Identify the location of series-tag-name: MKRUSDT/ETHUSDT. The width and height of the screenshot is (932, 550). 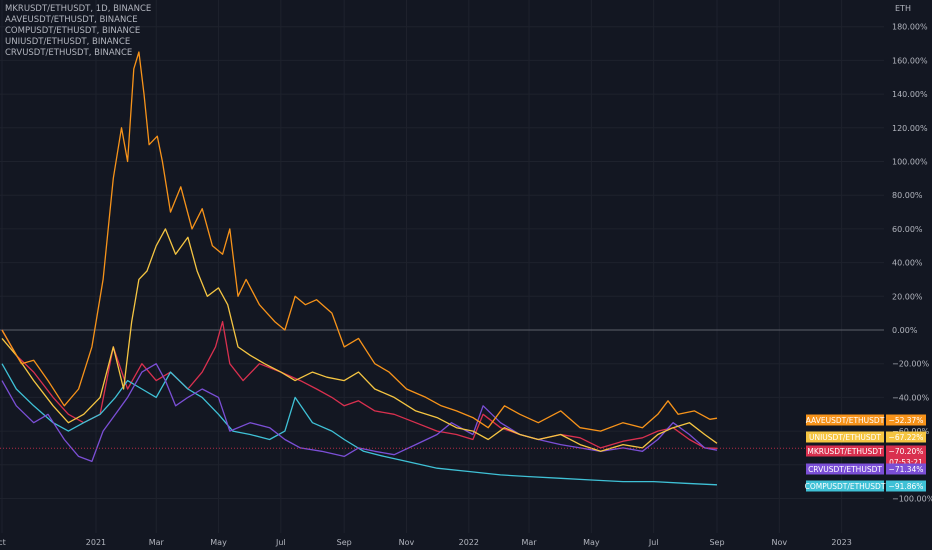
(845, 451).